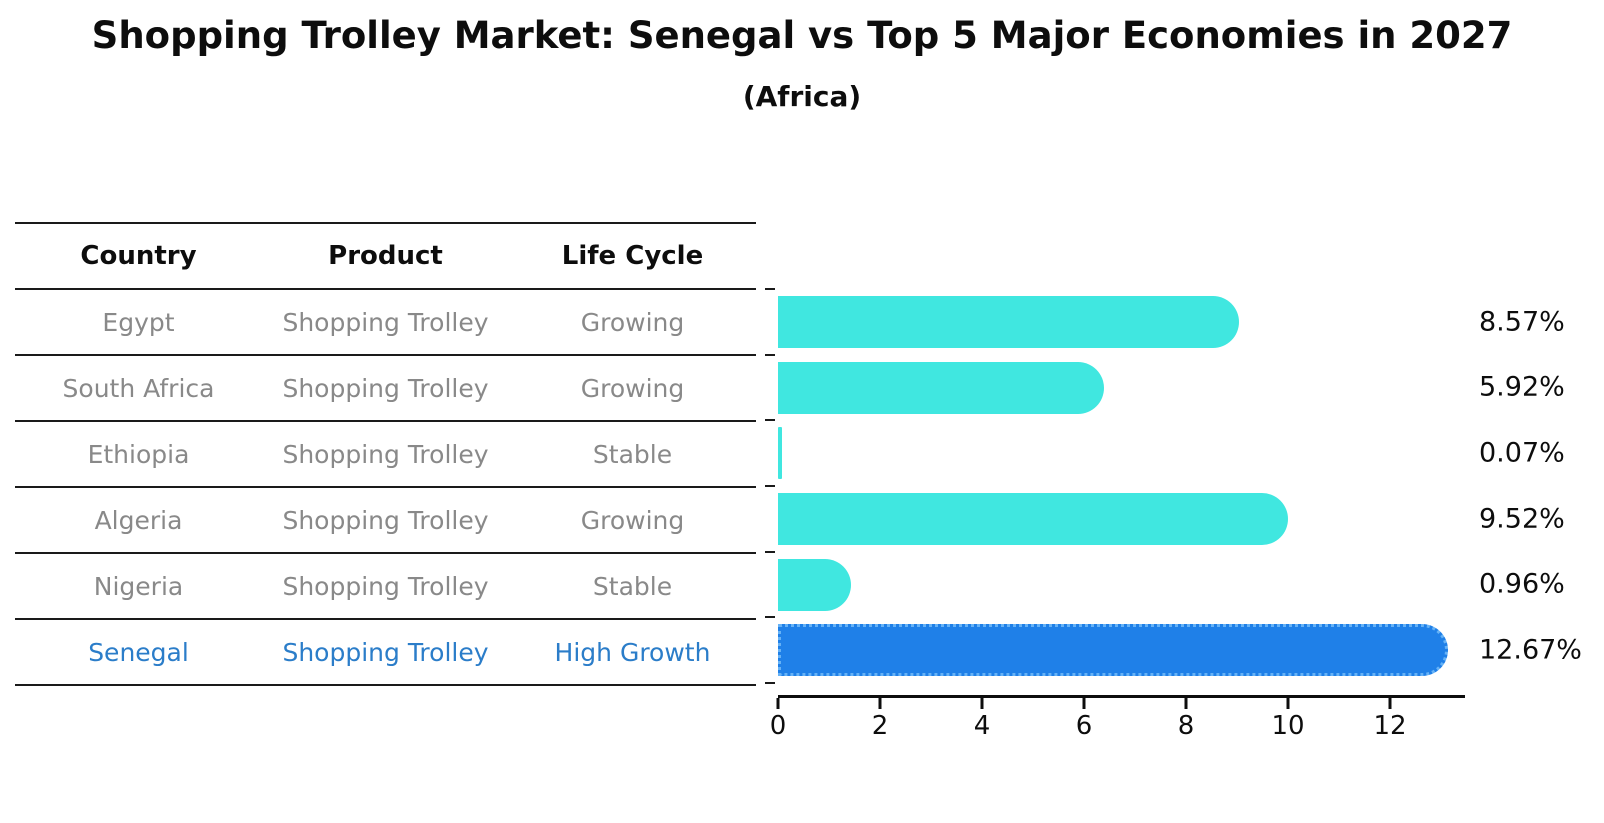 This screenshot has height=823, width=1604. Describe the element at coordinates (138, 652) in the screenshot. I see `cell-country: Senegal` at that location.